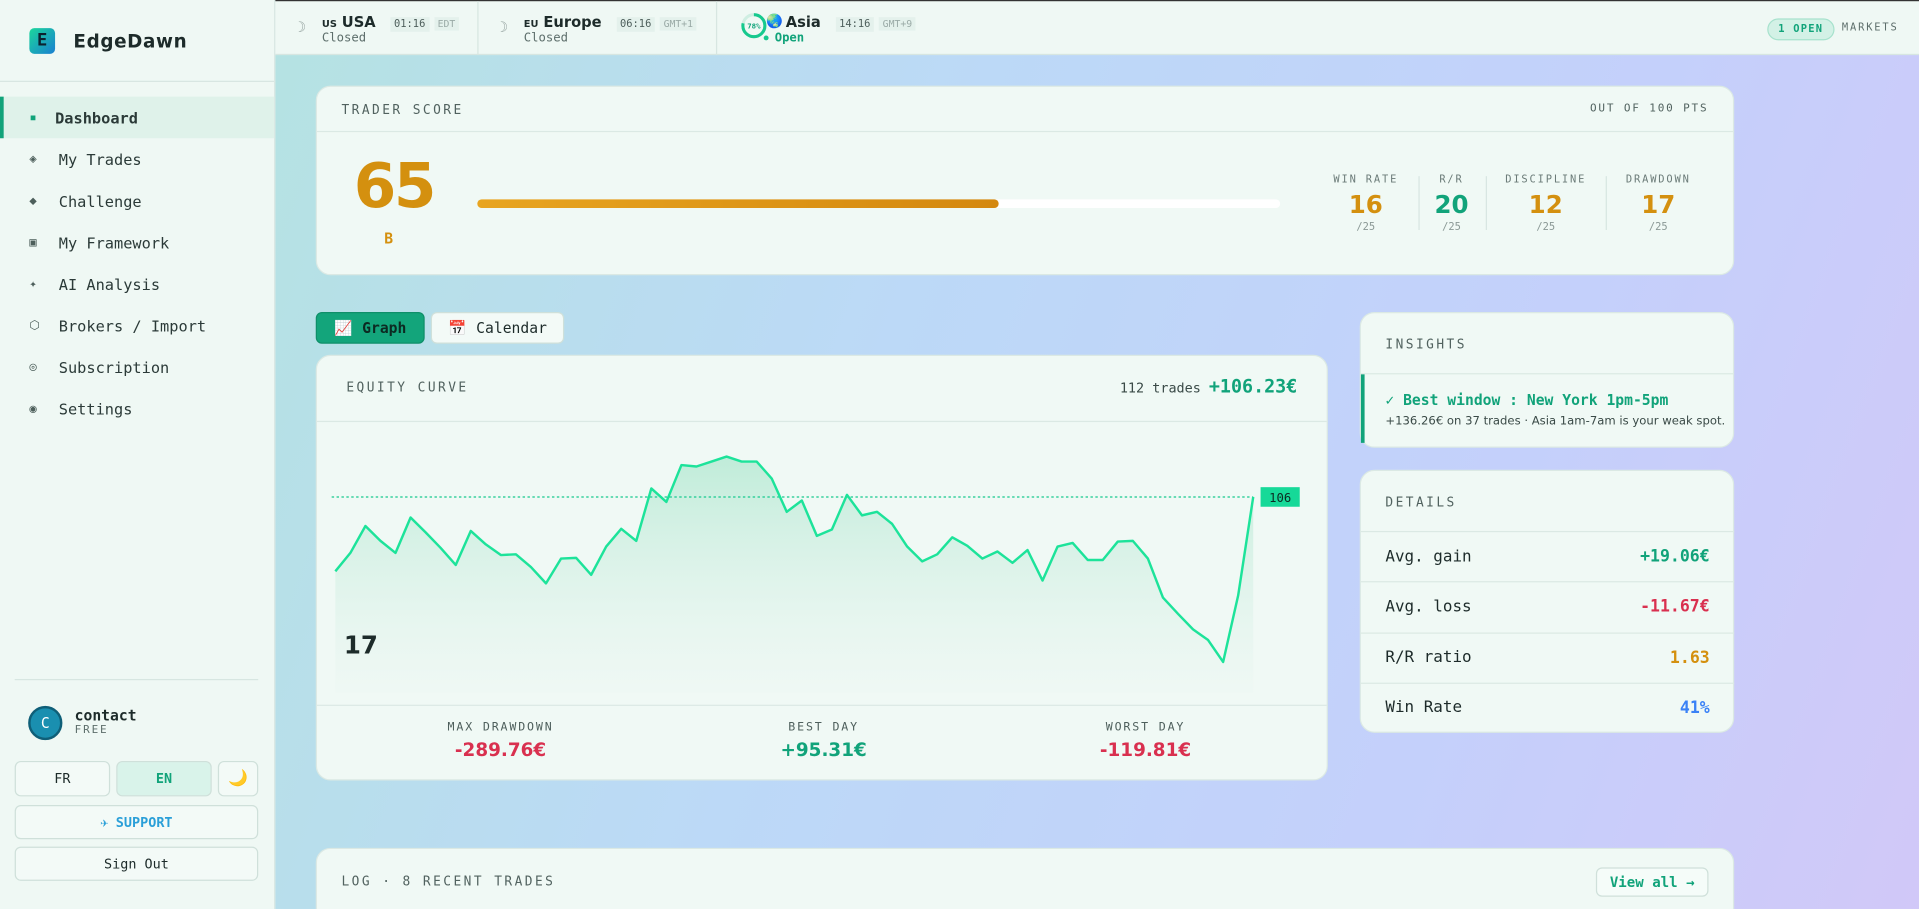 Image resolution: width=1919 pixels, height=909 pixels. I want to click on tab-calendar: 📅 Calendar, so click(497, 327).